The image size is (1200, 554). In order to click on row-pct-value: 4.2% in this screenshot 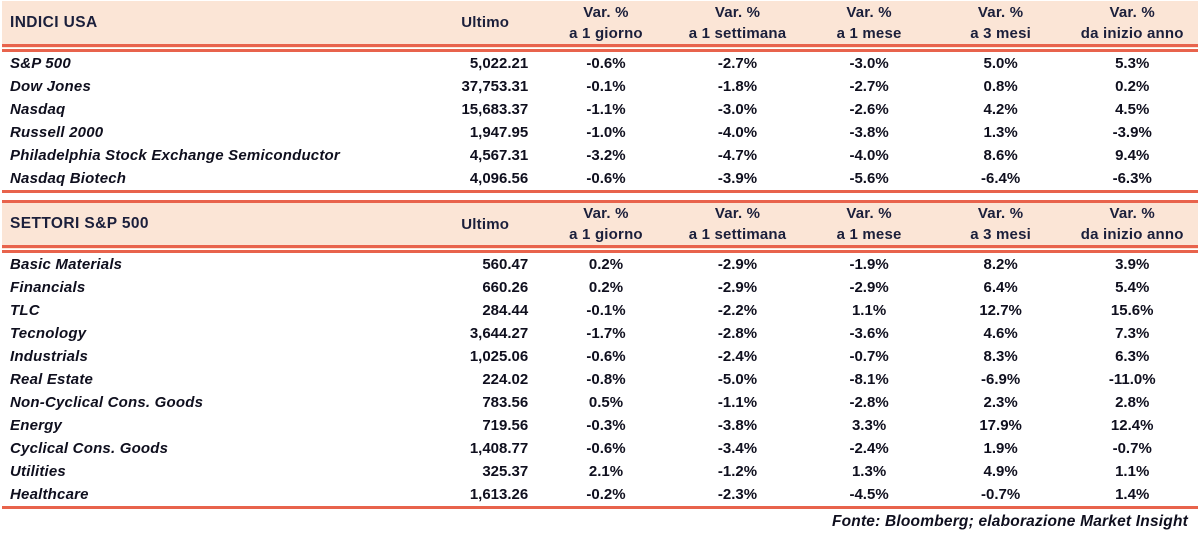, I will do `click(1000, 109)`.